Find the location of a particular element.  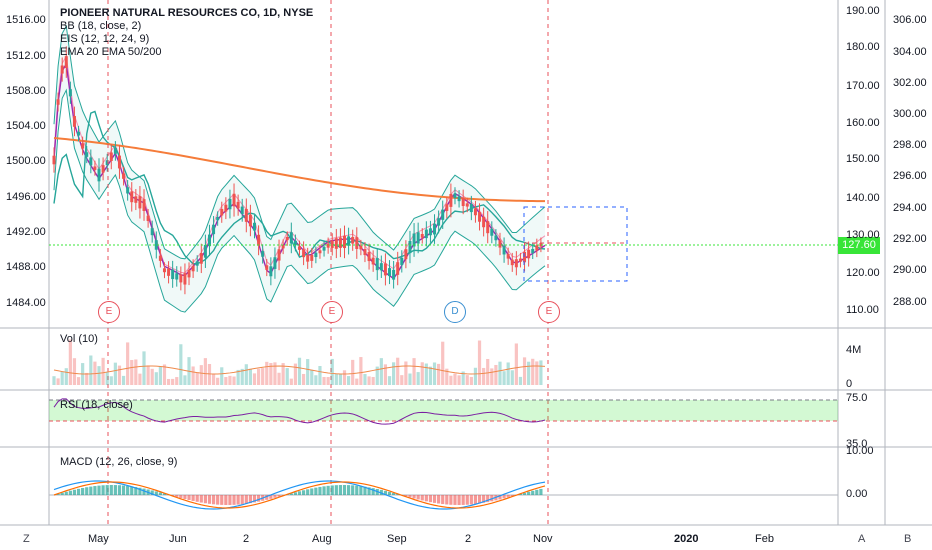

dividend-marker: D is located at coordinates (455, 312).